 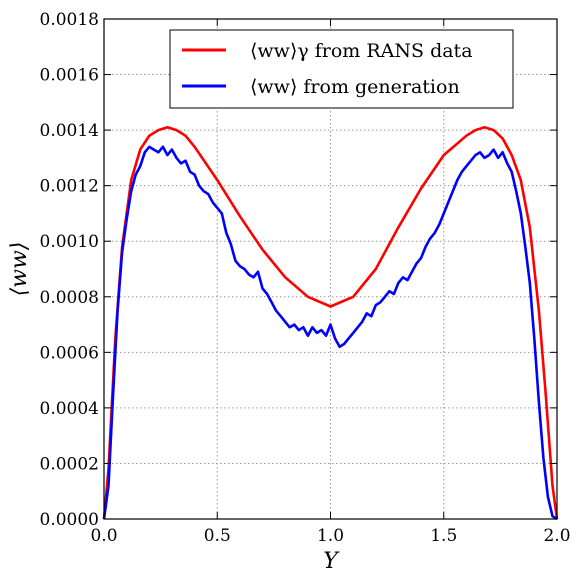 What do you see at coordinates (69, 20) in the screenshot?
I see `y-tick-label: 0.0018` at bounding box center [69, 20].